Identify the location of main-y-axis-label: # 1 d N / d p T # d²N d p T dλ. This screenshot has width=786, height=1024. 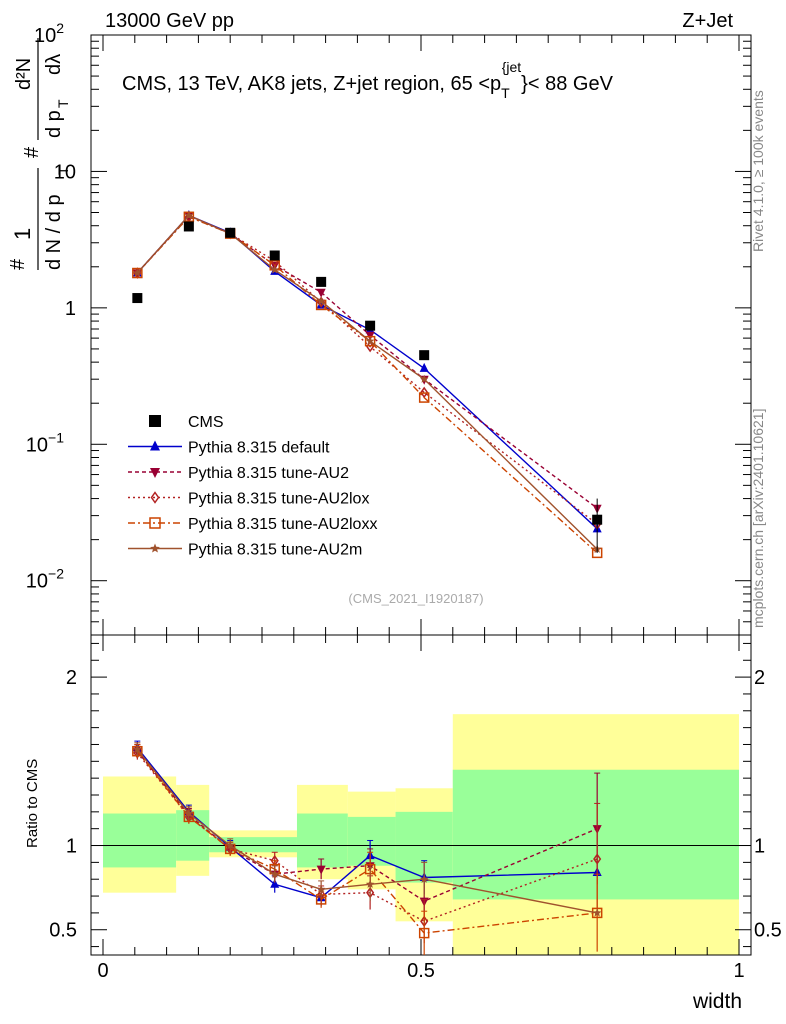
(39, 154).